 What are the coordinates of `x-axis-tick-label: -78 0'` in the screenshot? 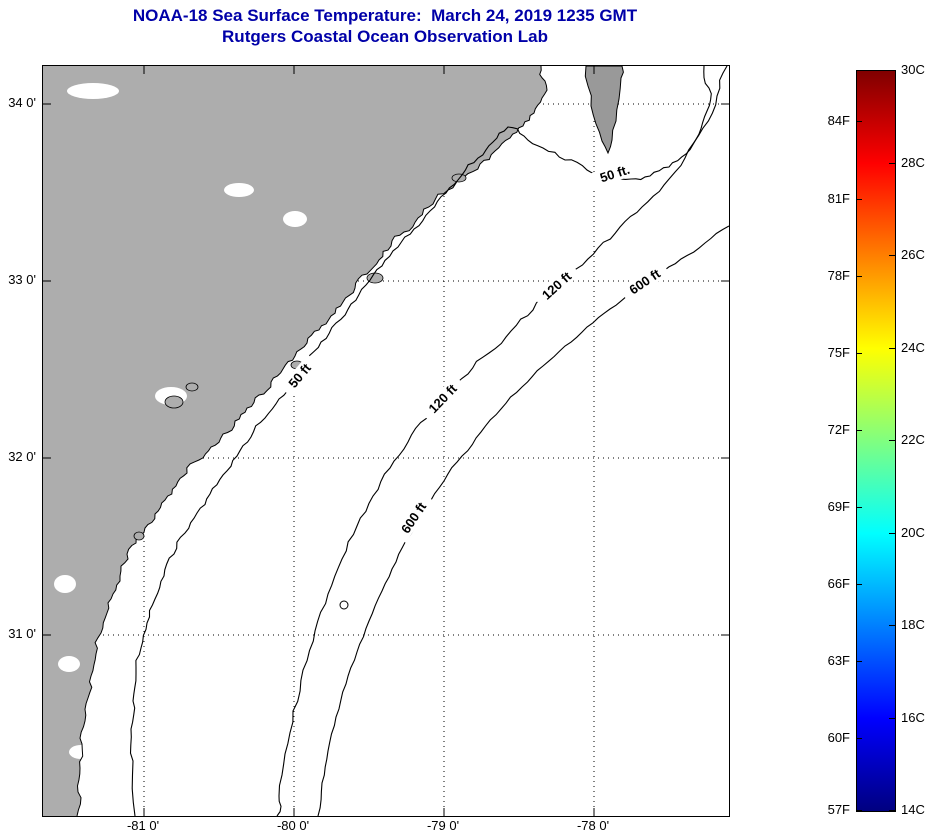 It's located at (593, 825).